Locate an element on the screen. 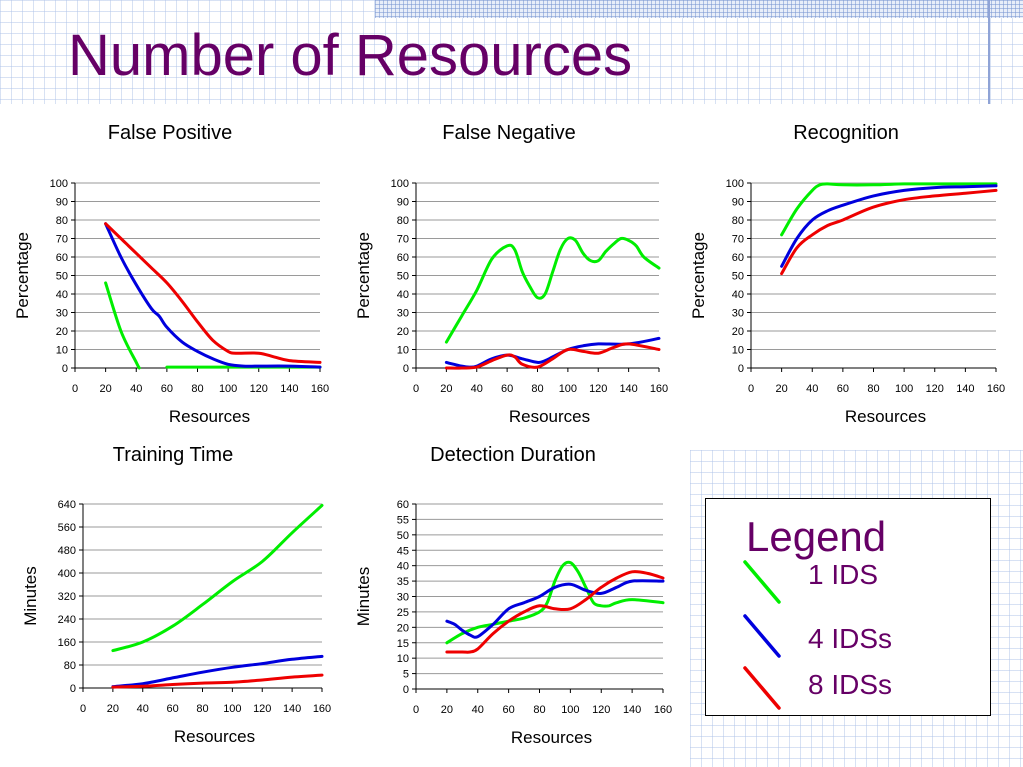 This screenshot has width=1023, height=767. legend-label-8-idss: 8 IDSs is located at coordinates (850, 684).